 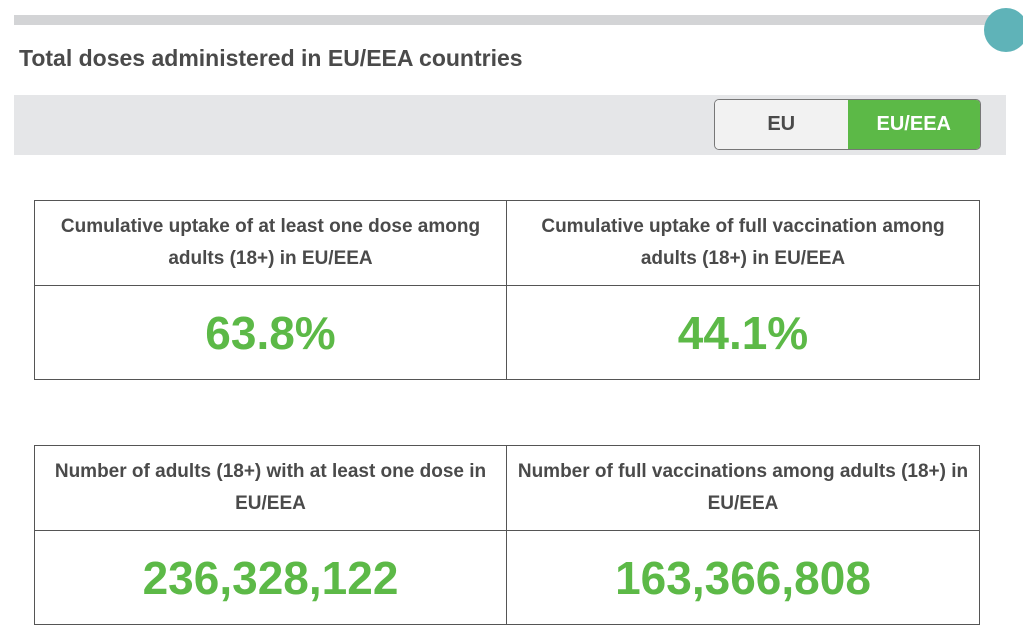 I want to click on top-bar, so click(x=510, y=20).